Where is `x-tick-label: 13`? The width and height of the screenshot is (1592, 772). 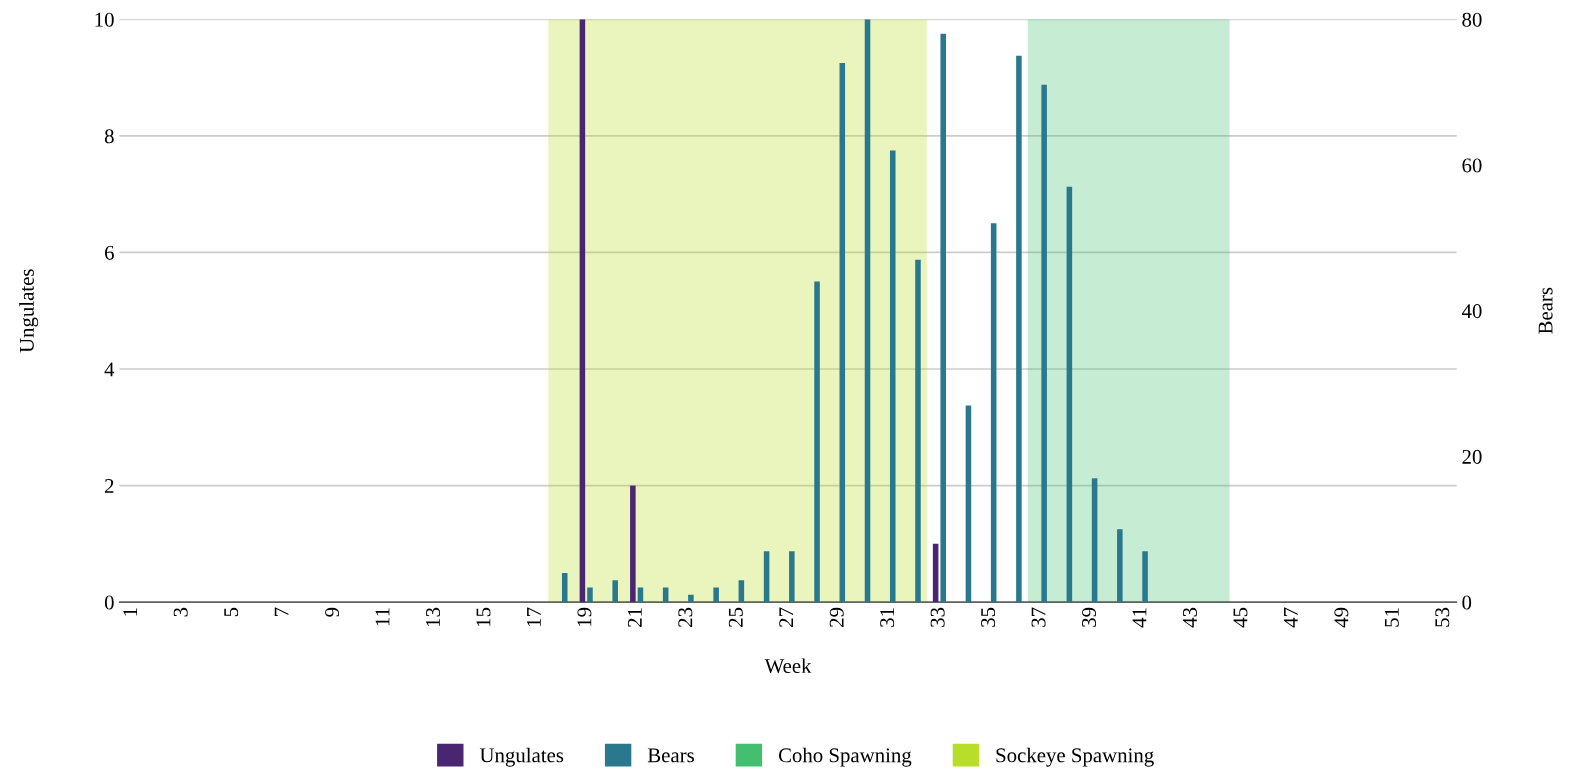
x-tick-label: 13 is located at coordinates (433, 617).